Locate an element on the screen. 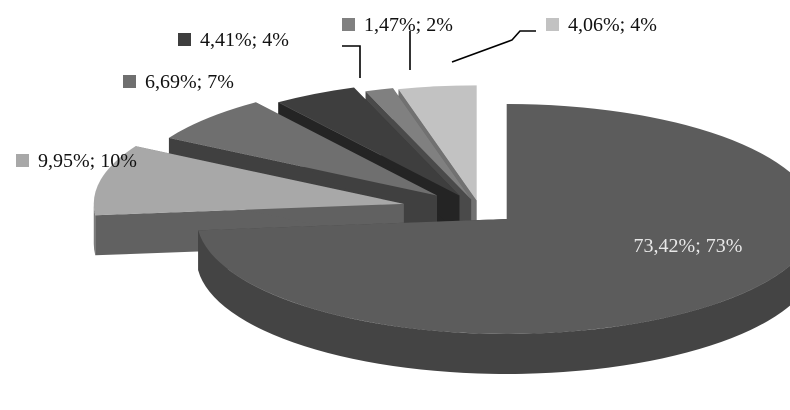 The width and height of the screenshot is (790, 410). data-label: 4,41%; 4% is located at coordinates (233, 40).